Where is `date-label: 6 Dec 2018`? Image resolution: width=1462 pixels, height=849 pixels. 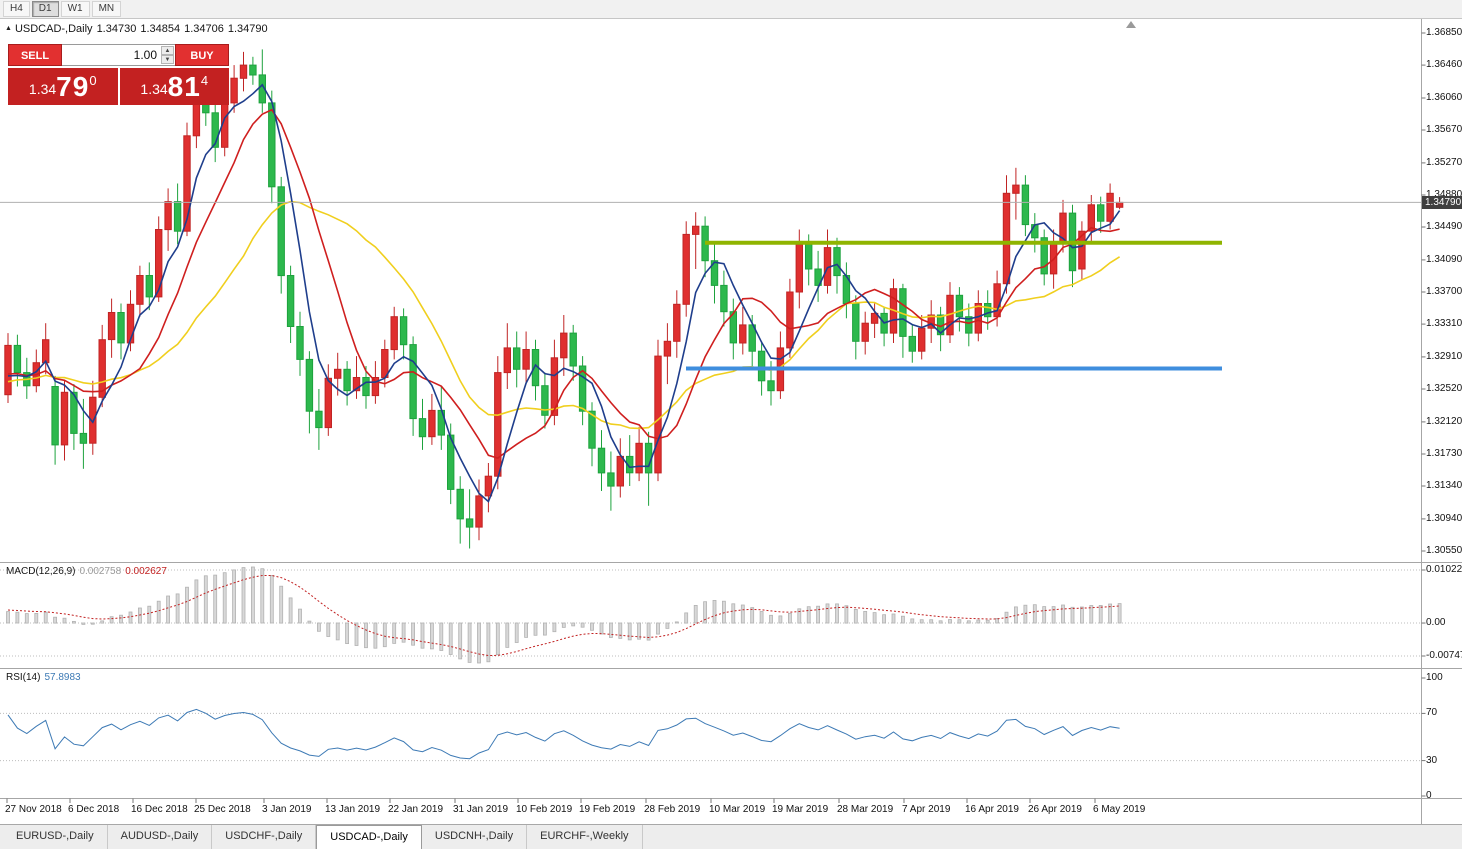
date-label: 6 Dec 2018 is located at coordinates (94, 809).